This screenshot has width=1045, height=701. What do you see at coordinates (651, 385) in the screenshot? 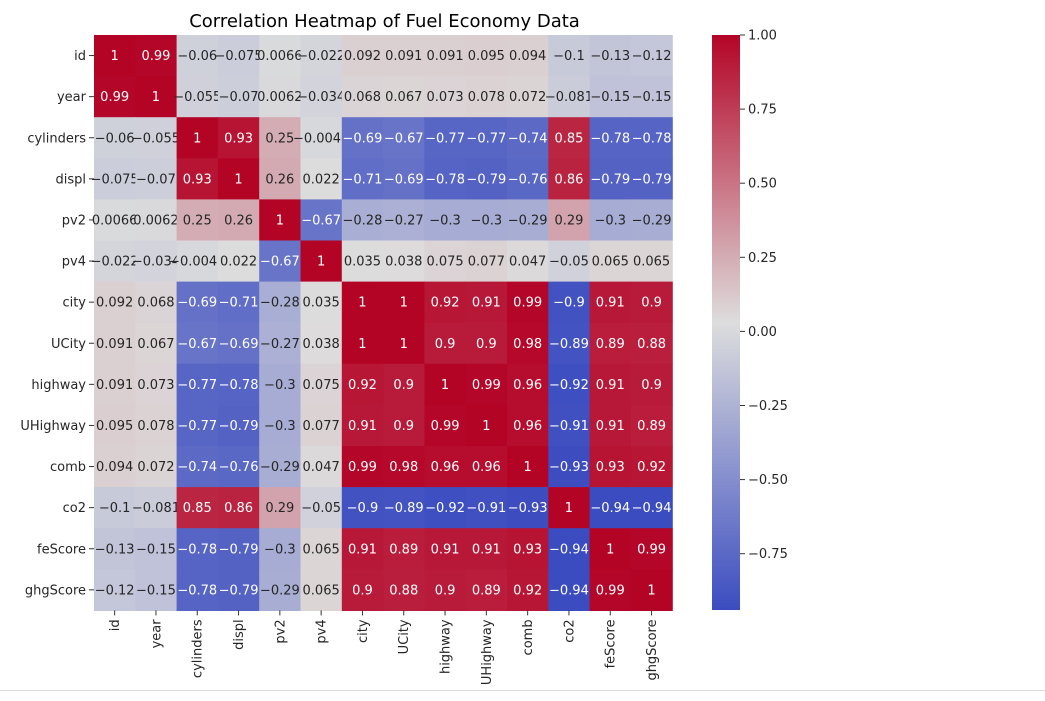
I see `cell-value-label: 0.9` at bounding box center [651, 385].